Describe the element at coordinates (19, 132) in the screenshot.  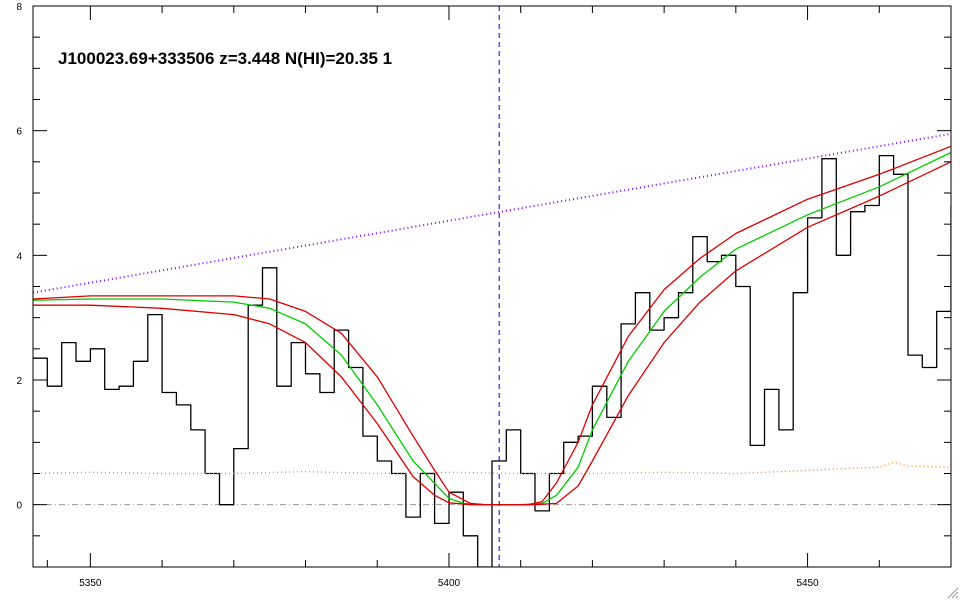
I see `y-tick-label: 6` at that location.